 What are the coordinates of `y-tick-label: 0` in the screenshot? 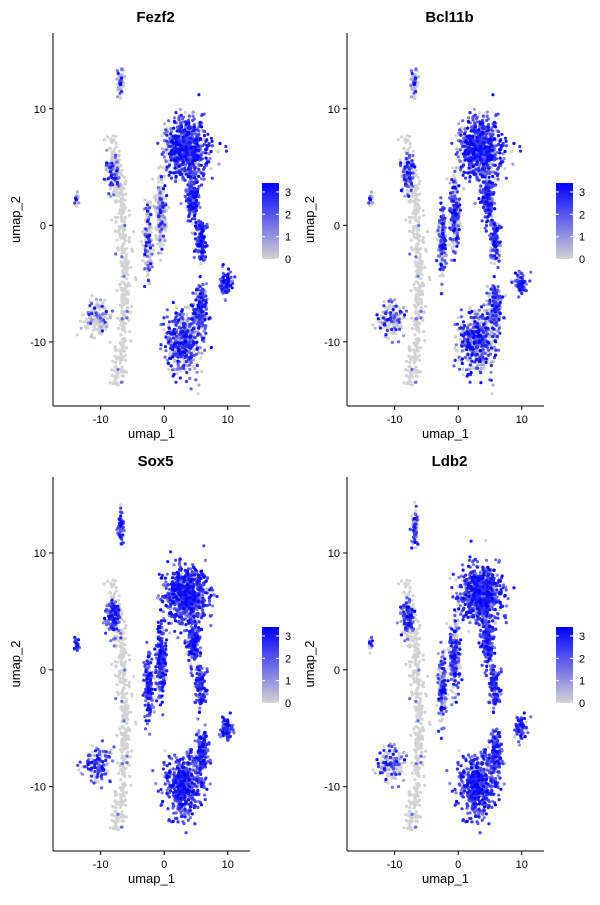 It's located at (43, 226).